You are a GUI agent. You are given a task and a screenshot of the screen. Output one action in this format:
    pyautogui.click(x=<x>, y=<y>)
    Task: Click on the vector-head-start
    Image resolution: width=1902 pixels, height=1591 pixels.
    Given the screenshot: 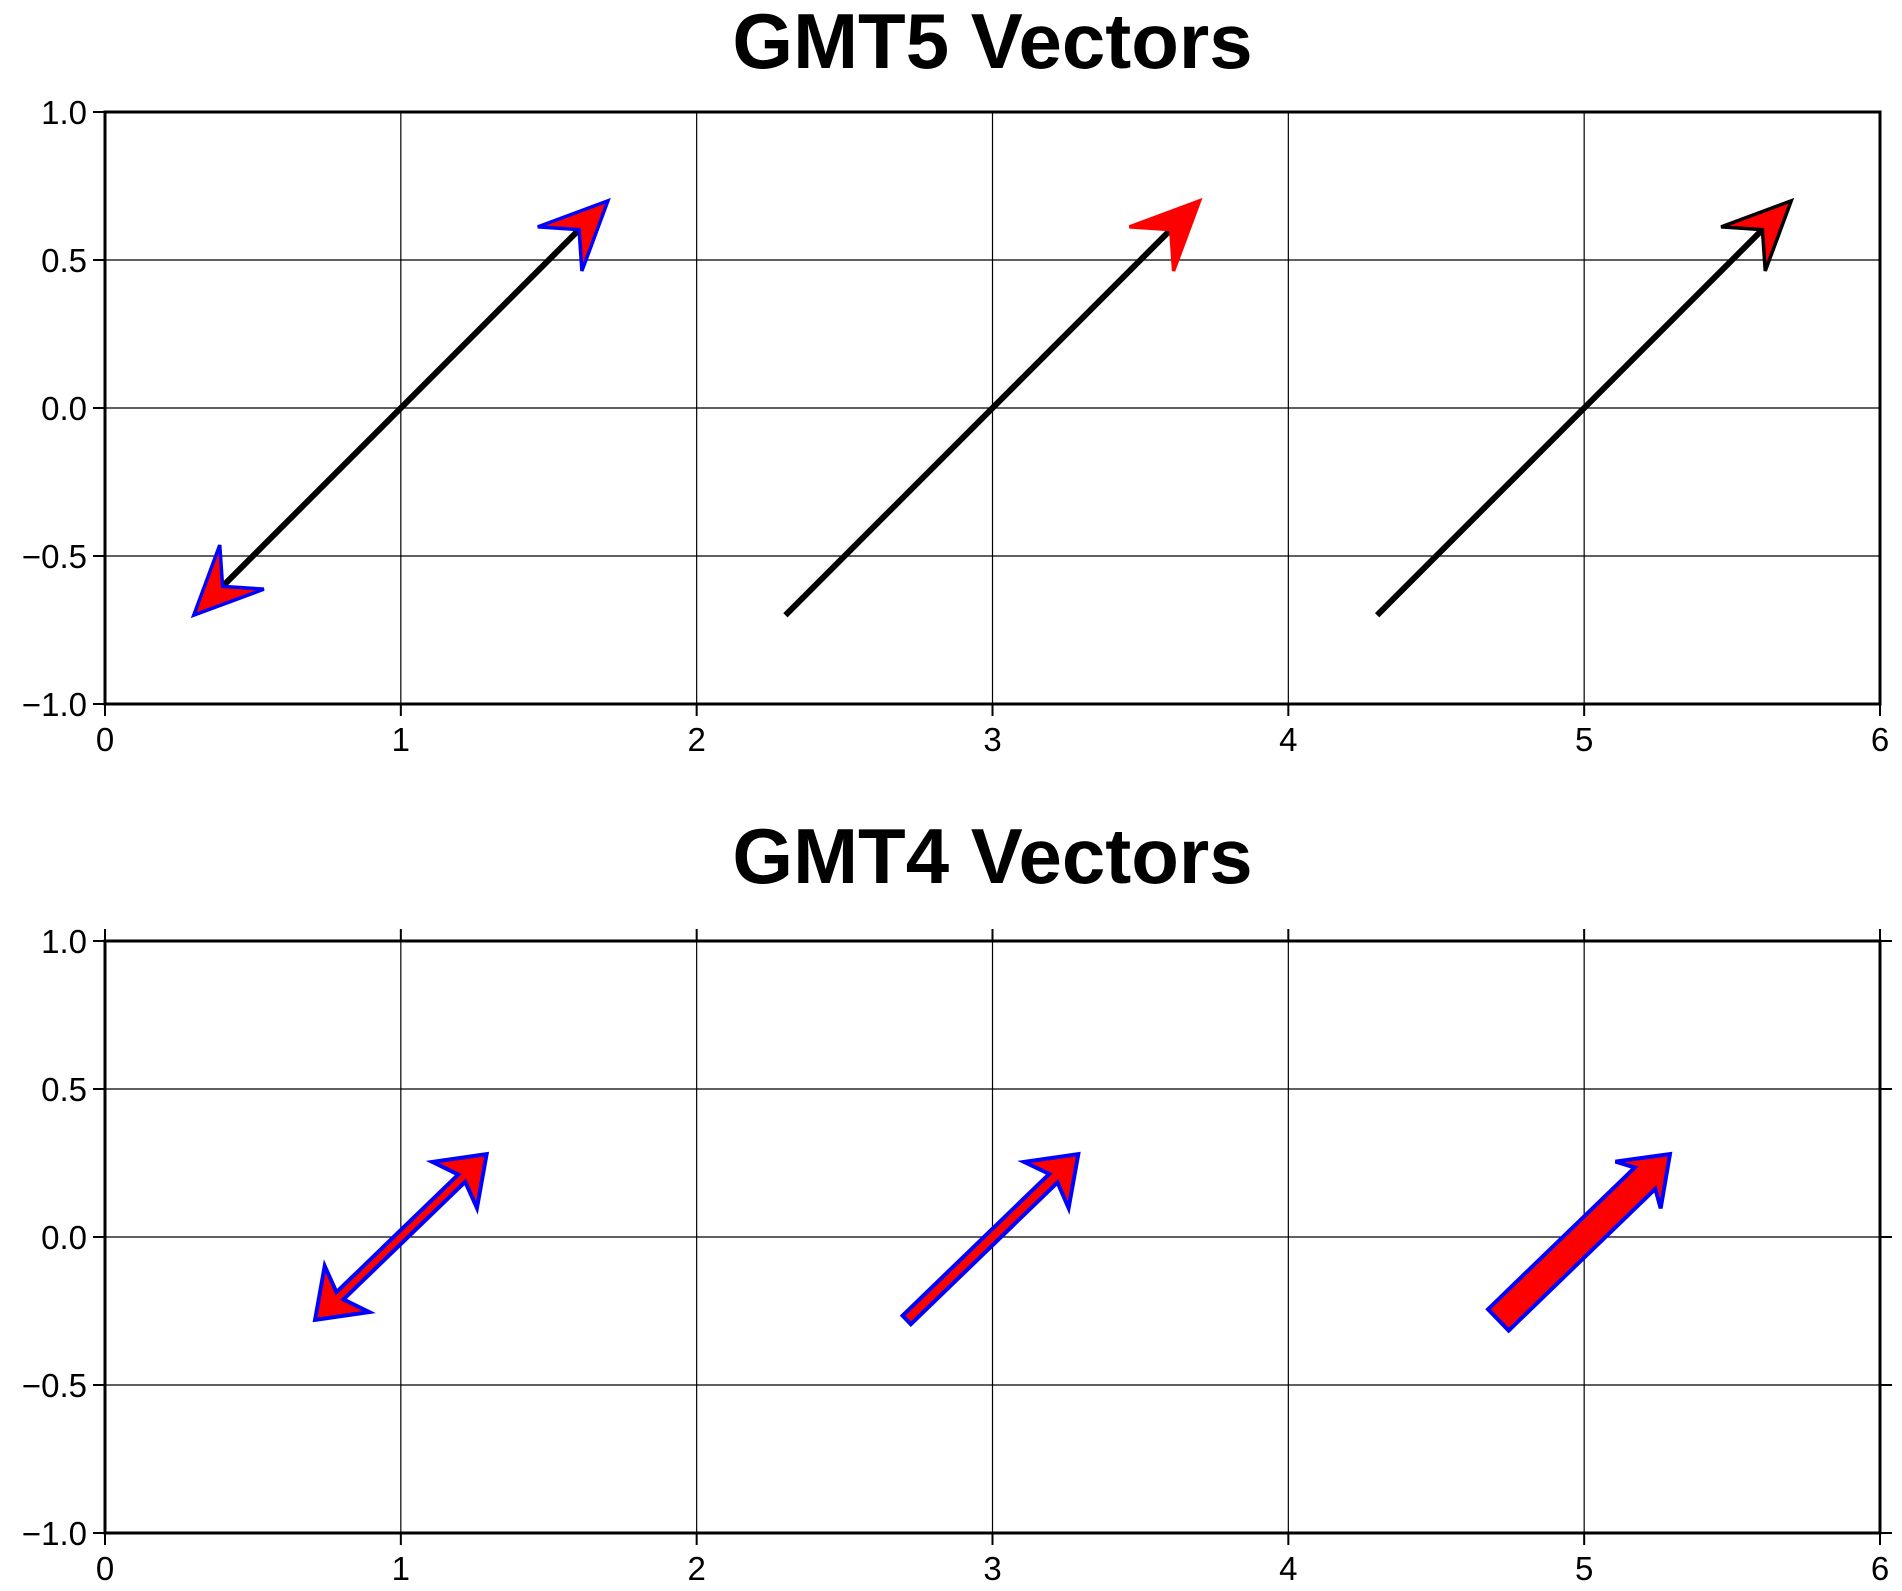 What is the action you would take?
    pyautogui.click(x=227, y=581)
    